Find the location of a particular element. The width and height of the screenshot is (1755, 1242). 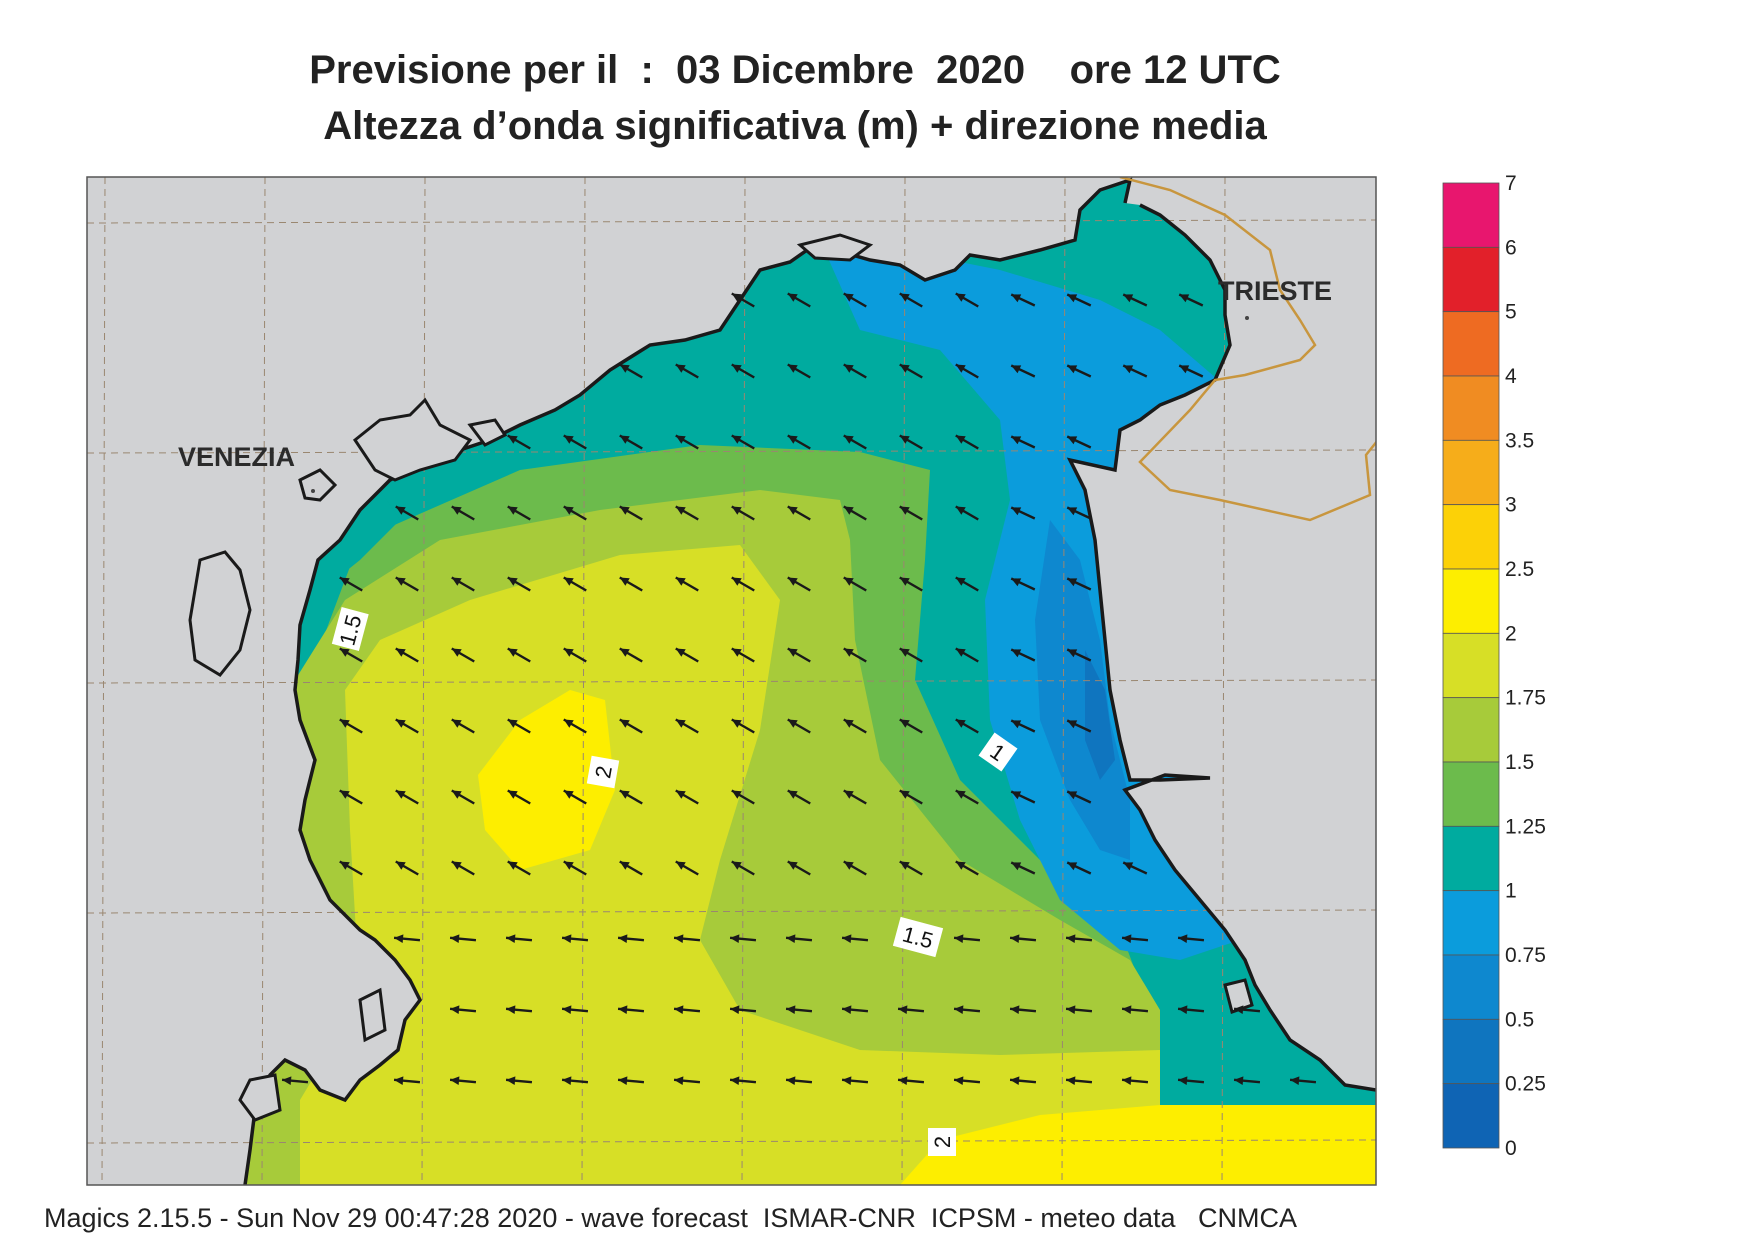

contour-label-2-south: 2 is located at coordinates (942, 1142).